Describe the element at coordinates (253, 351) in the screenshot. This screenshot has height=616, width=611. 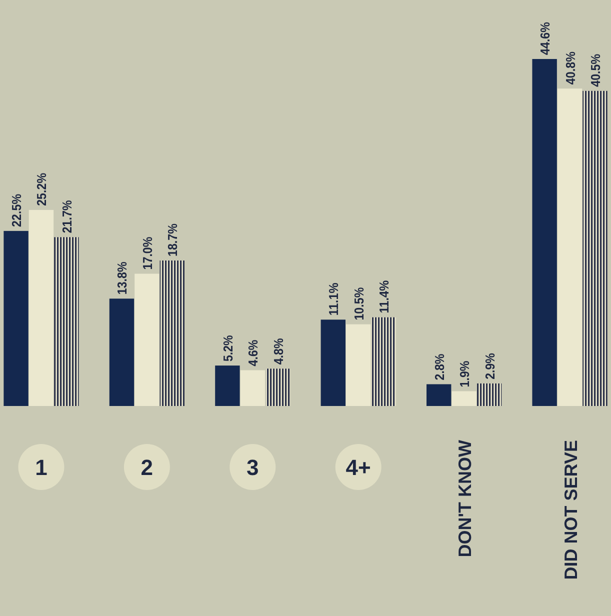
I see `data-label: 4.6%` at that location.